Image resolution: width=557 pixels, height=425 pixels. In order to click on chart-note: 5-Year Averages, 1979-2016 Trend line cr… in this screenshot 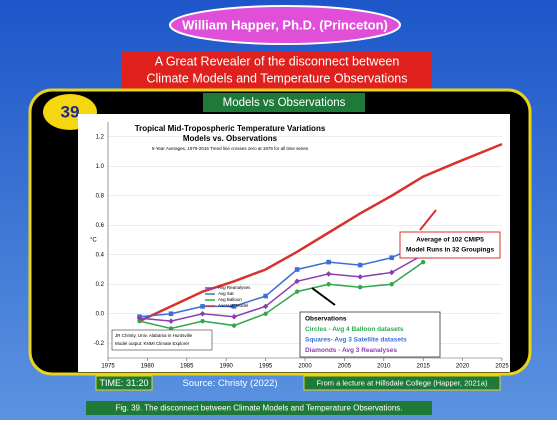, I will do `click(230, 148)`.